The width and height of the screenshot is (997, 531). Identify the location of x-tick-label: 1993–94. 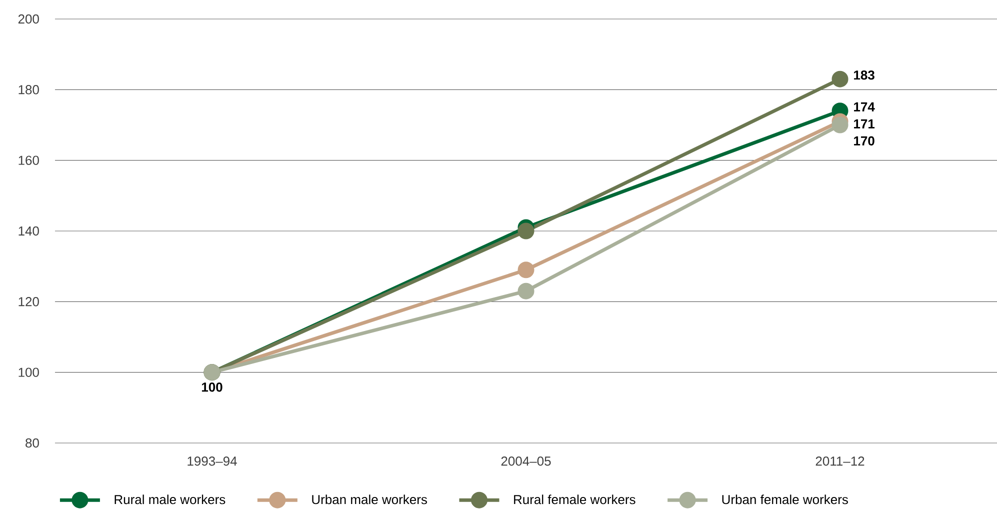
(212, 461).